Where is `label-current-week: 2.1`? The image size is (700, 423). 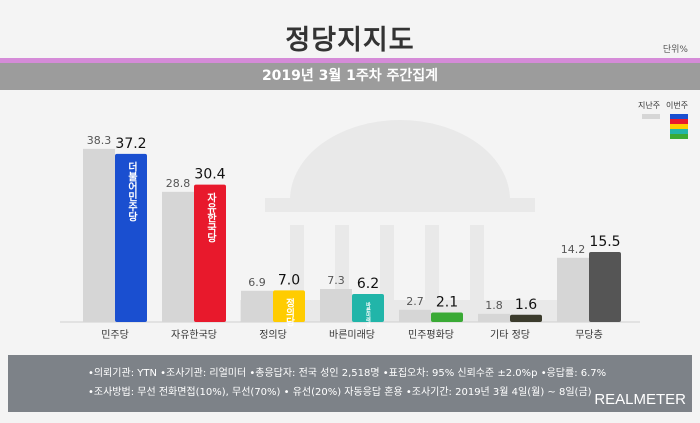
label-current-week: 2.1 is located at coordinates (447, 303).